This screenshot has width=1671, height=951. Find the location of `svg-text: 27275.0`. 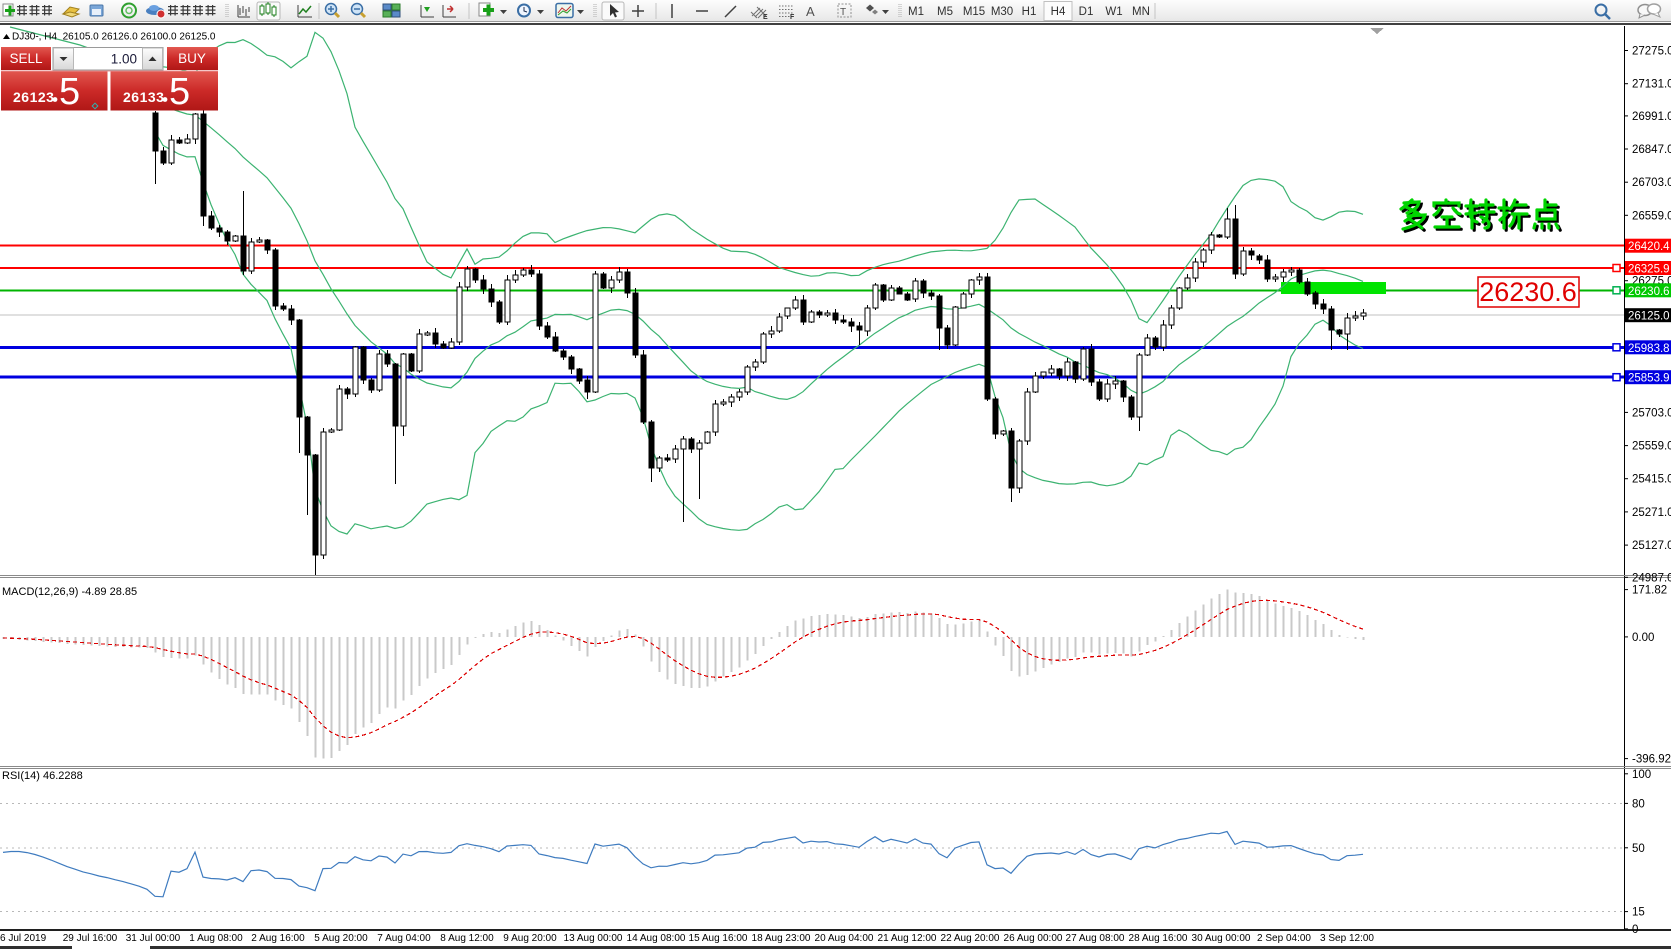

svg-text: 27275.0 is located at coordinates (1651, 52).